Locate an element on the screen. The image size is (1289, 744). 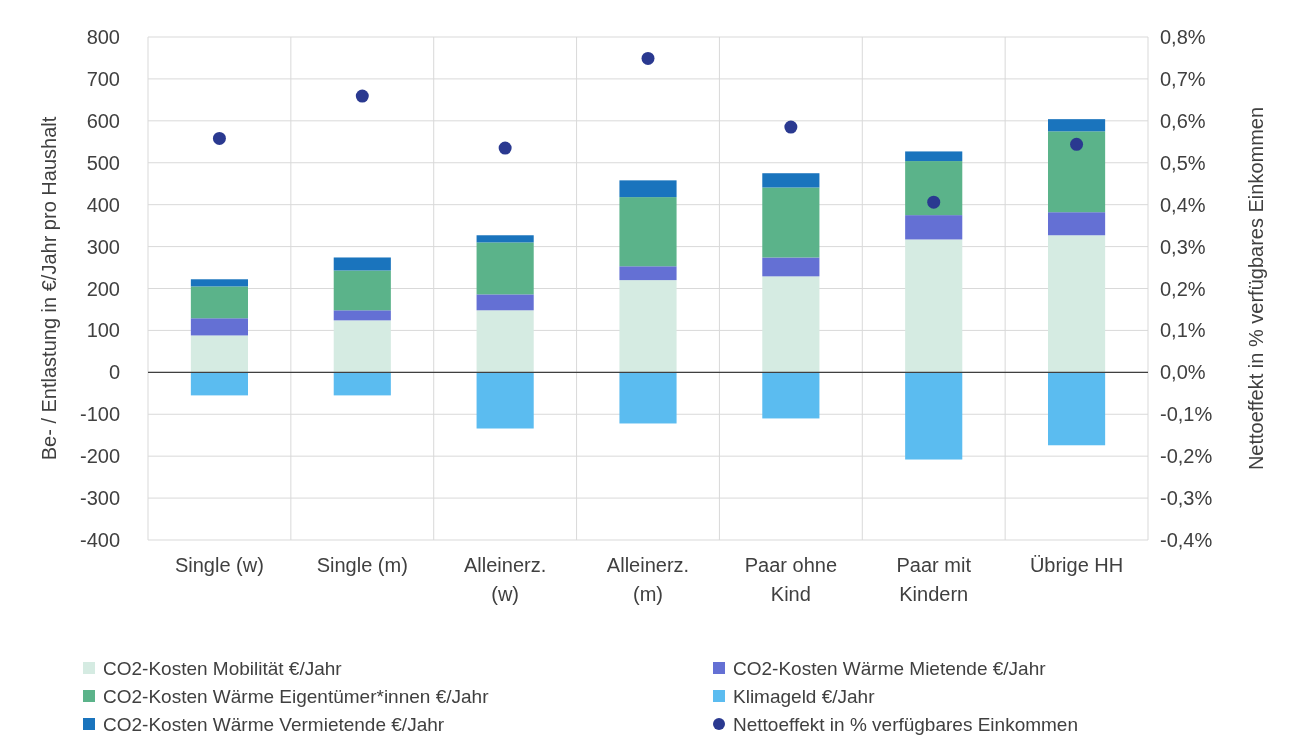
y2-tick-label: -0,3% is located at coordinates (1186, 498).